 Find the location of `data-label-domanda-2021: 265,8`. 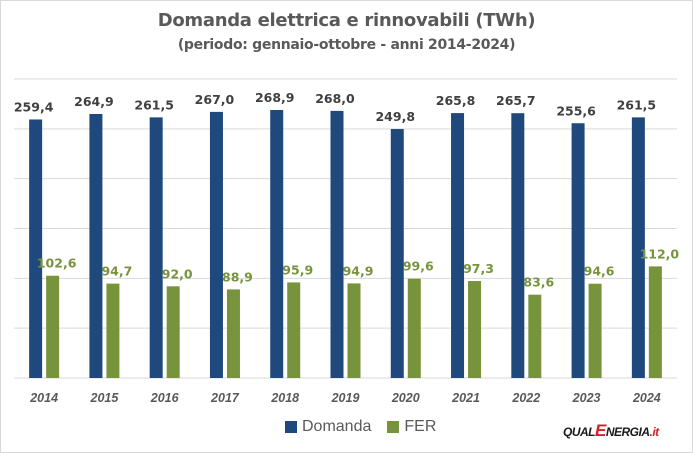

data-label-domanda-2021: 265,8 is located at coordinates (456, 100).